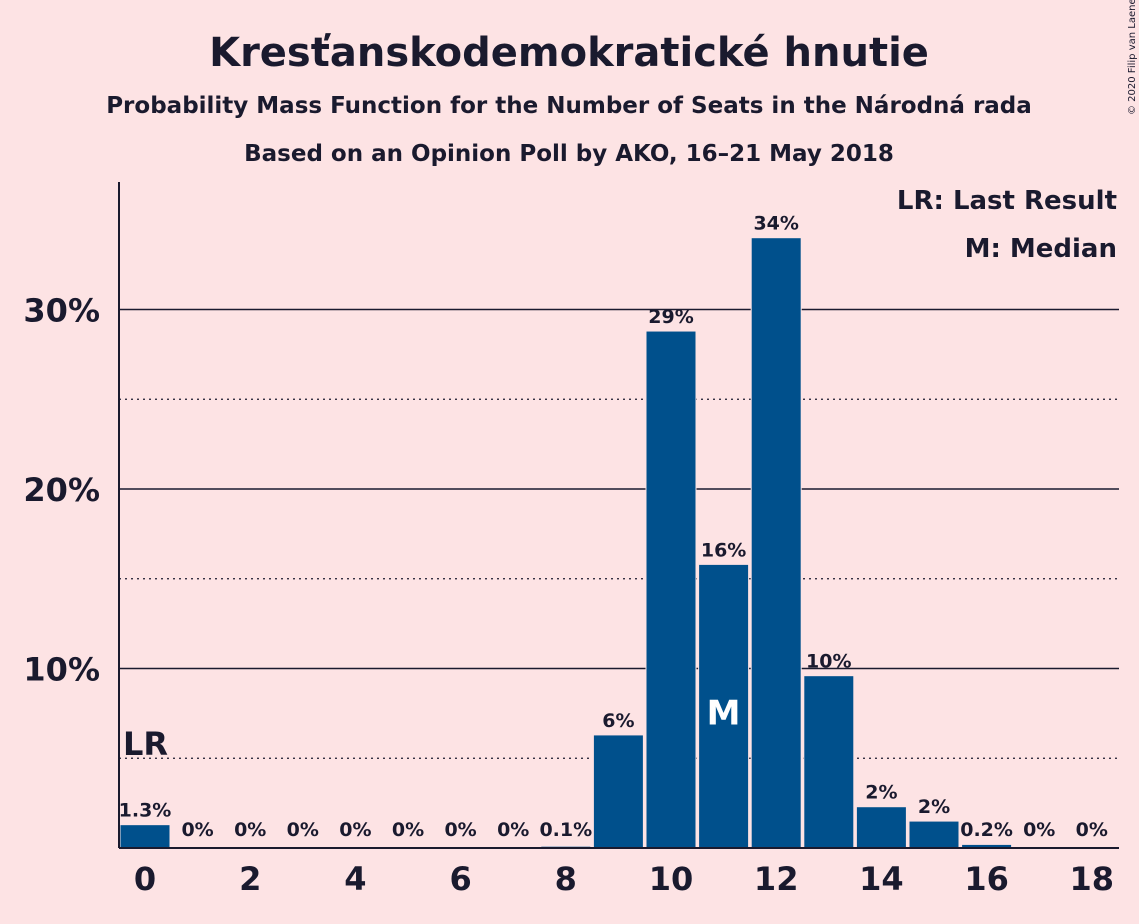 This screenshot has width=1139, height=924. What do you see at coordinates (881, 793) in the screenshot?
I see `bar-label-seat-14: 2%` at bounding box center [881, 793].